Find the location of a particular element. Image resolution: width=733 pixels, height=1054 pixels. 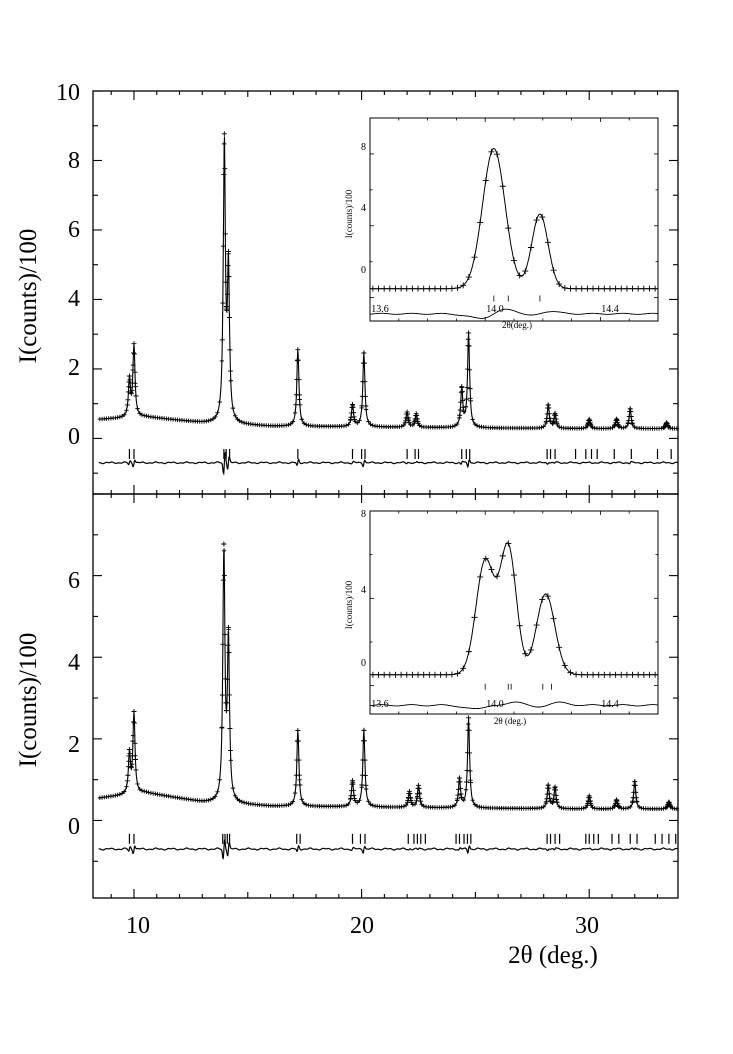

bottom-inset-frame is located at coordinates (514, 612).